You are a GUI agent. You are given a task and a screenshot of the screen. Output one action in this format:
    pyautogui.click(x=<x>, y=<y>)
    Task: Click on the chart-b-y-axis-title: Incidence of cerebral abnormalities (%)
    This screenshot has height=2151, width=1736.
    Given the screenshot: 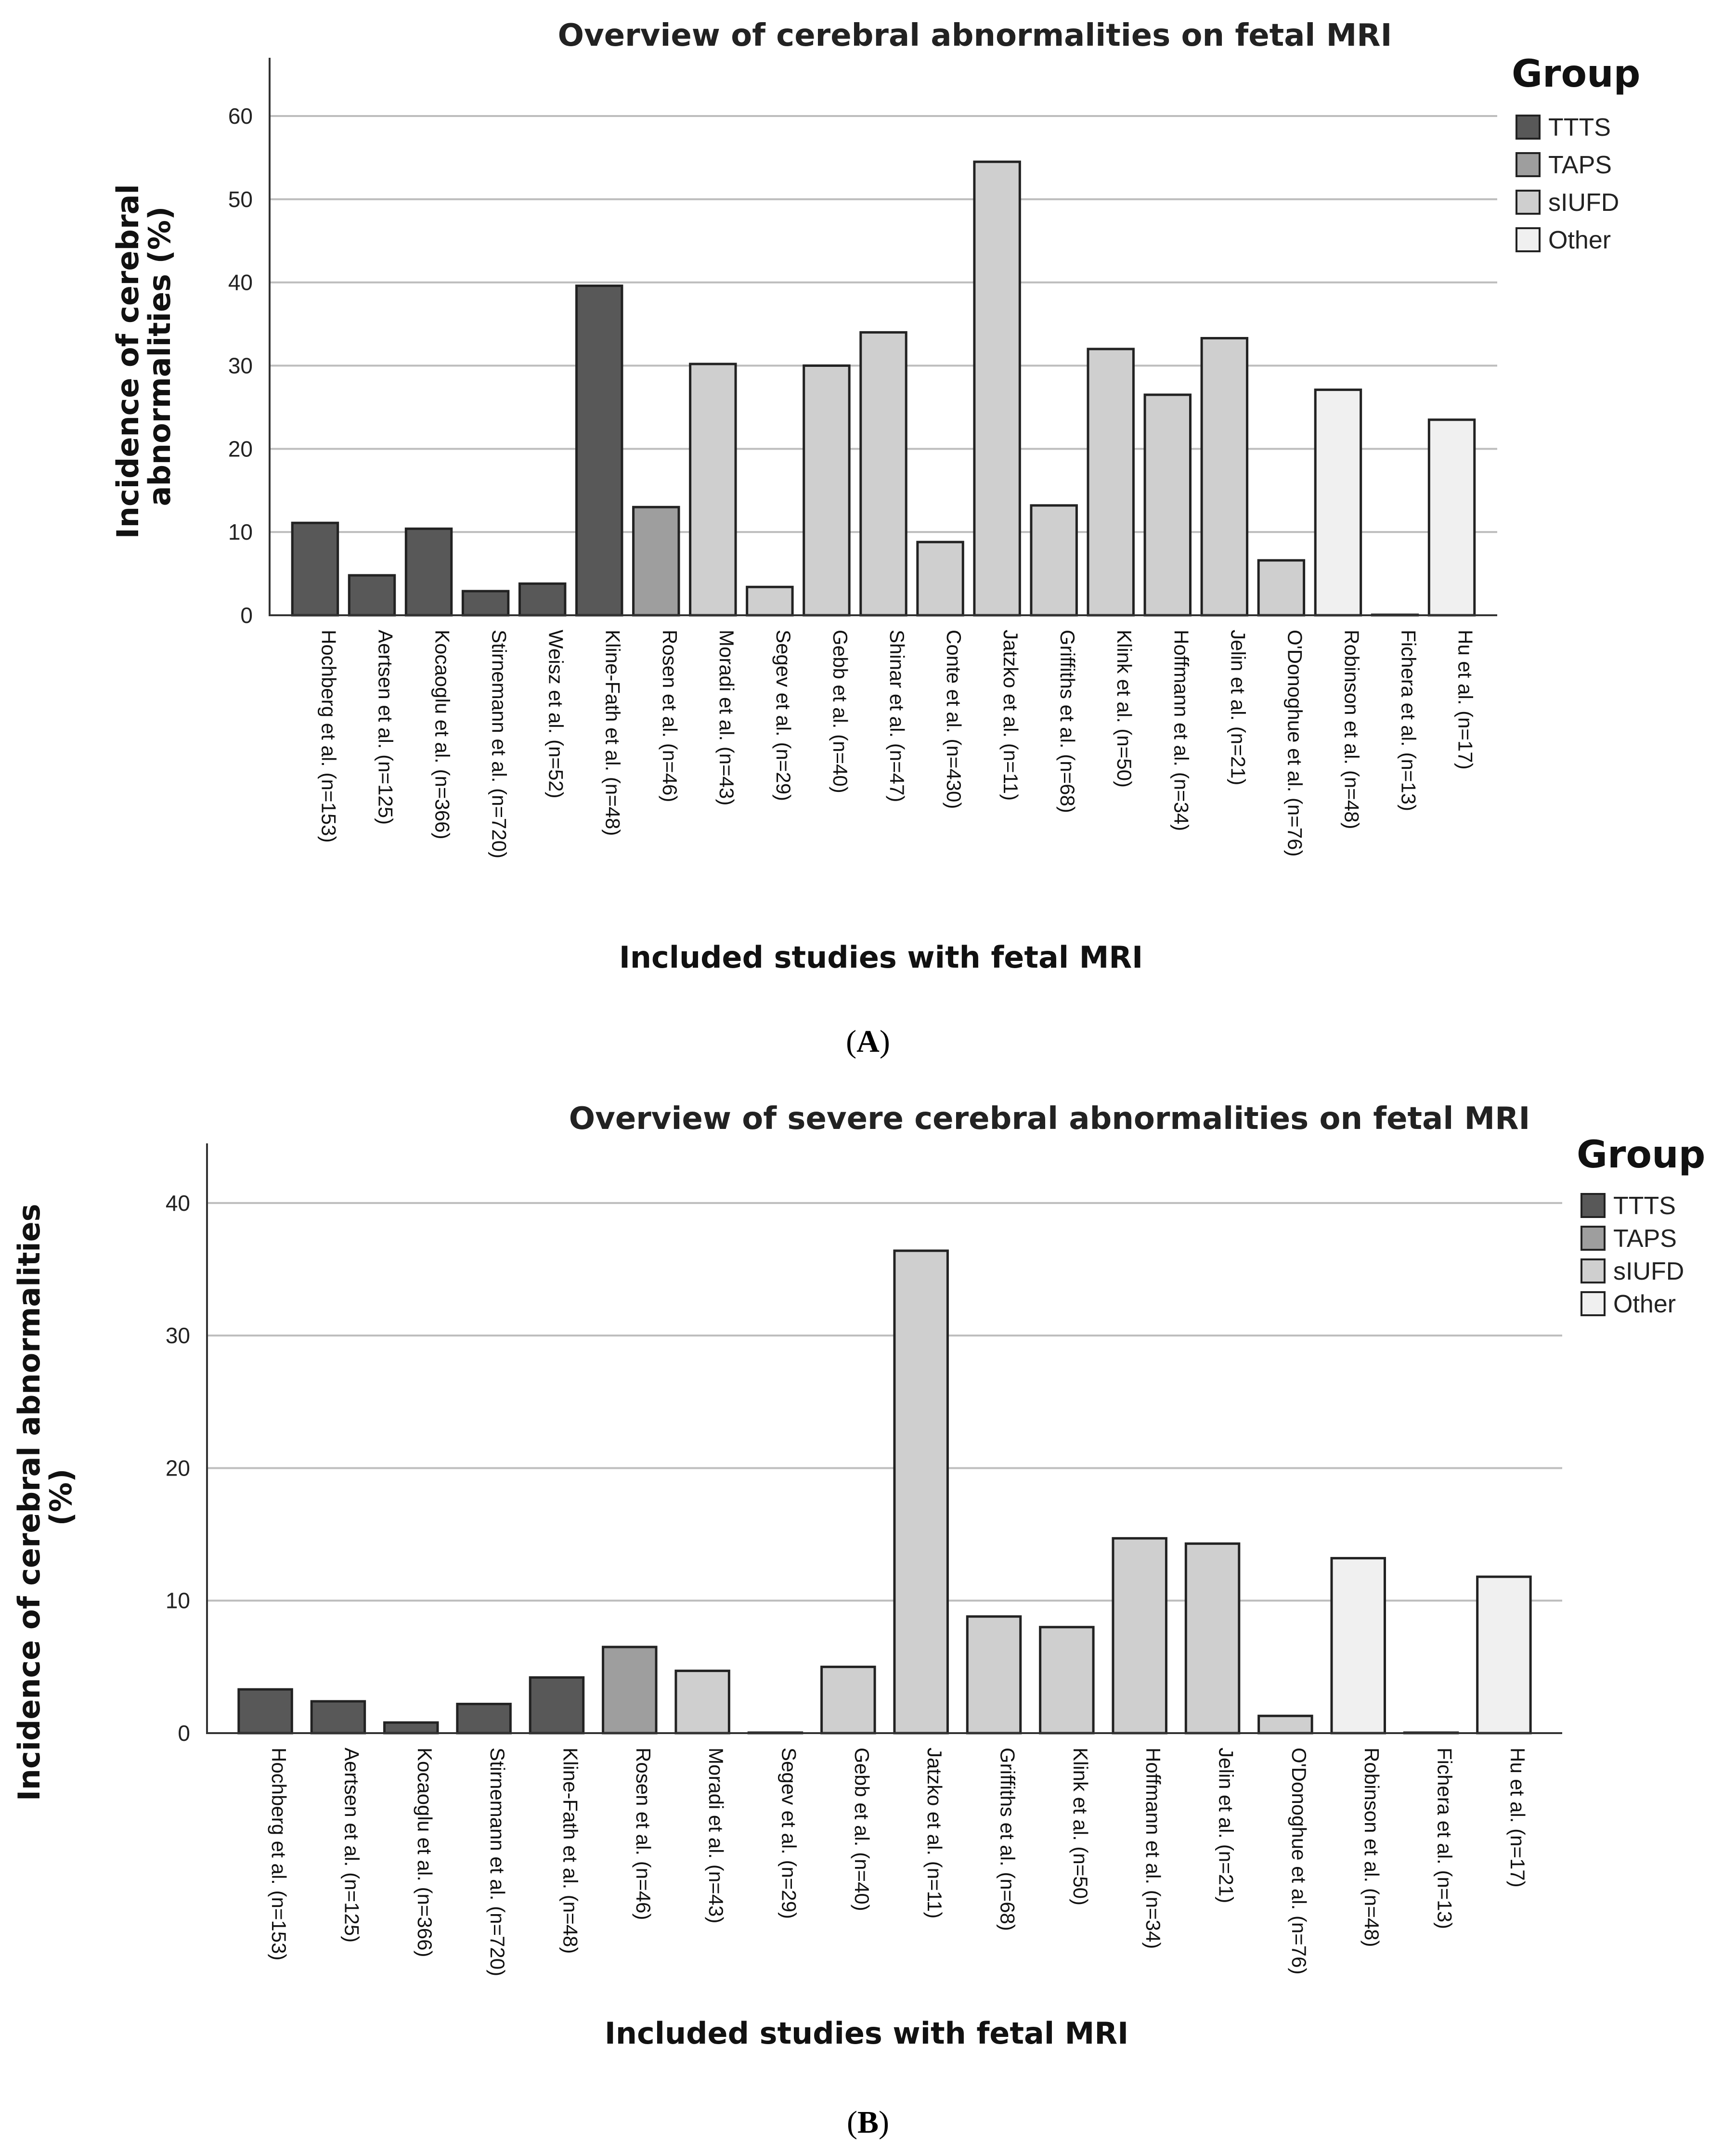 What is the action you would take?
    pyautogui.click(x=45, y=1497)
    